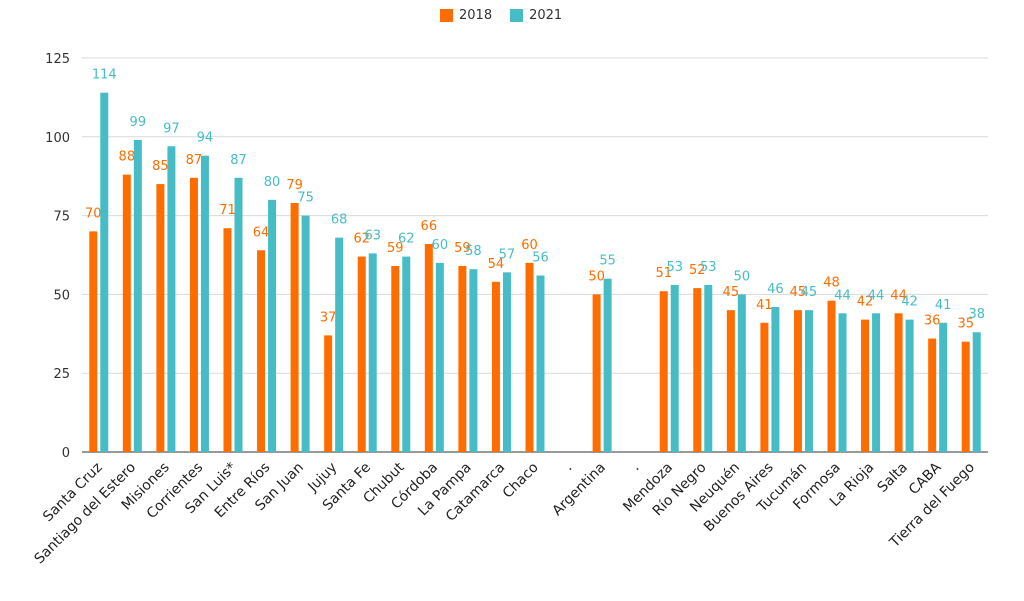 This screenshot has width=1024, height=601. What do you see at coordinates (429, 226) in the screenshot?
I see `data-label-2018: 66` at bounding box center [429, 226].